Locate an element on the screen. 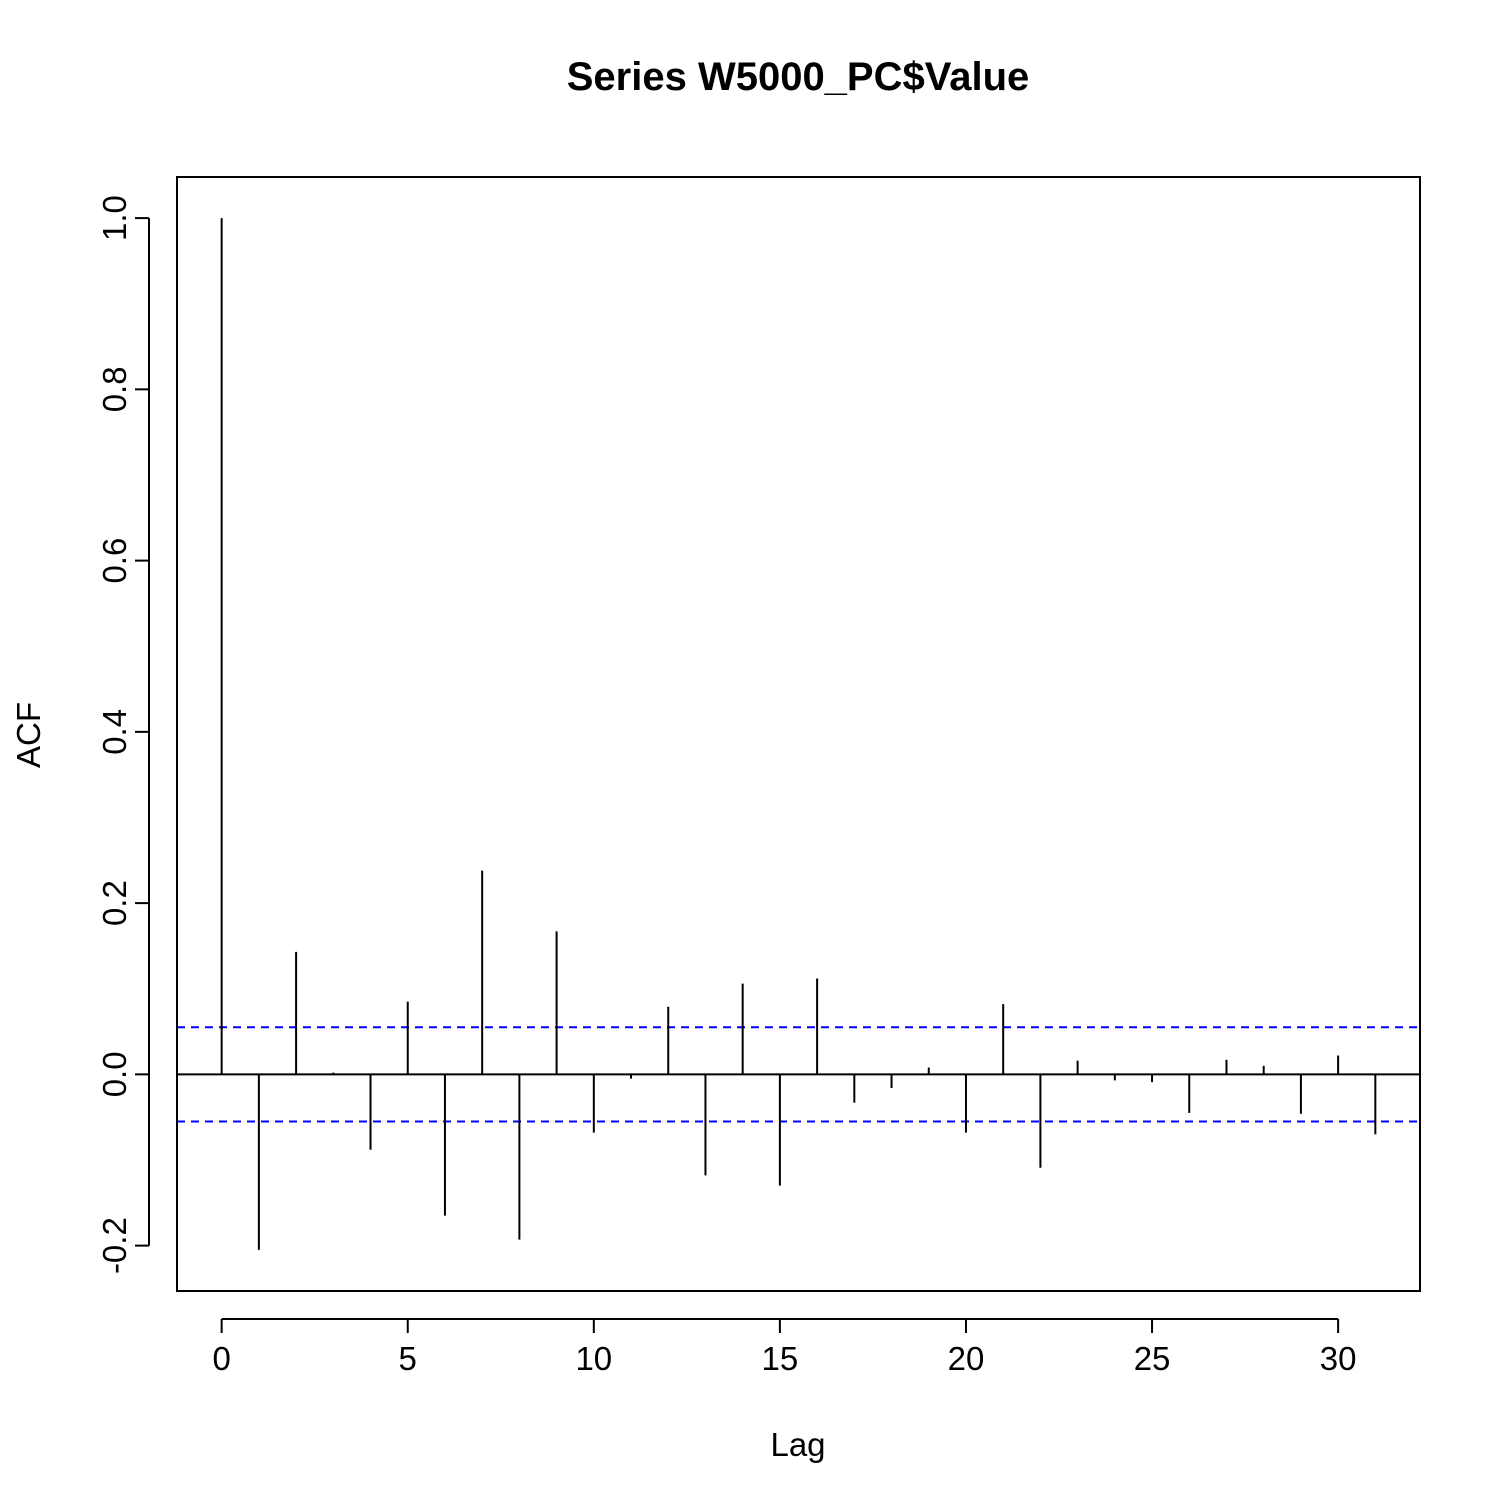 Image resolution: width=1512 pixels, height=1512 pixels. y-tick-label: 0.4 is located at coordinates (114, 732).